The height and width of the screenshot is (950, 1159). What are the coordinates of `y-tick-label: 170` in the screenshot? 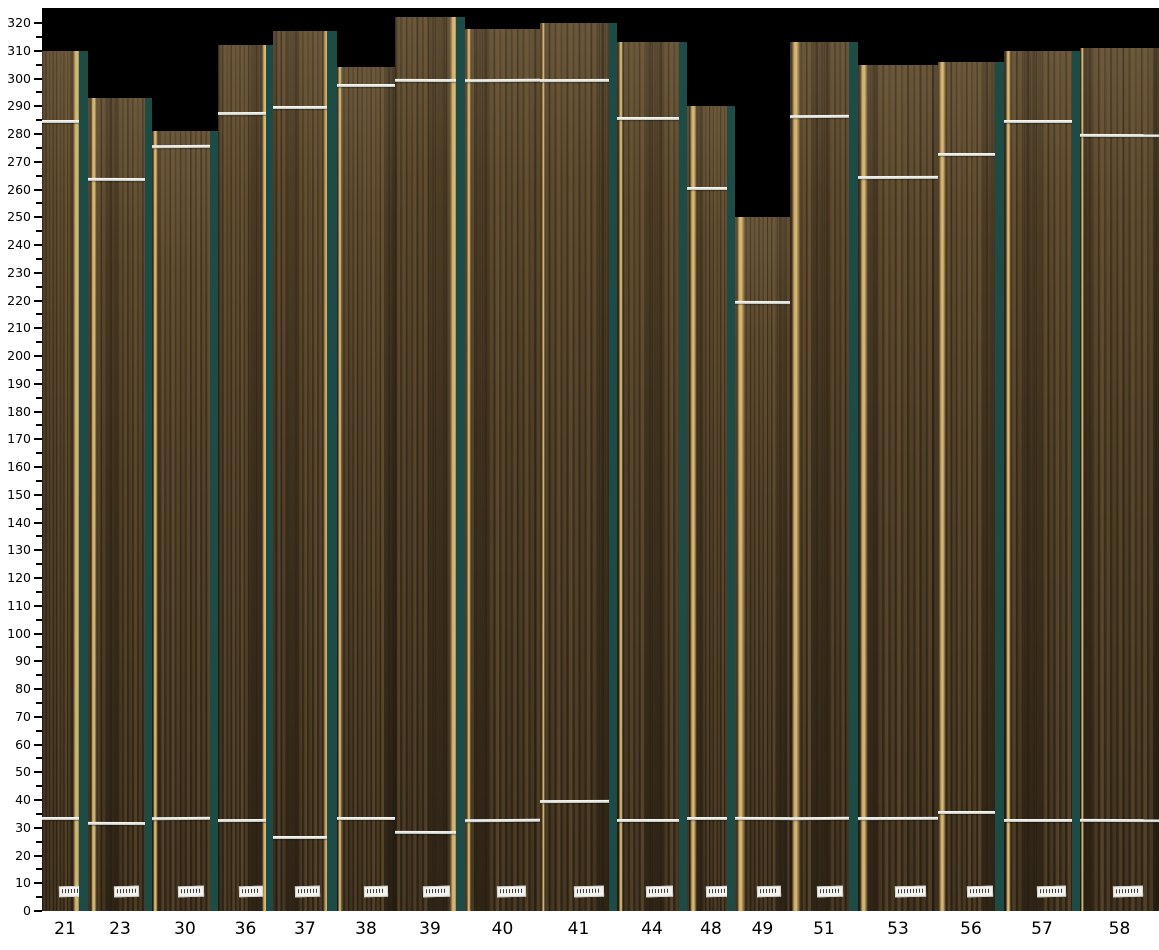 It's located at (19, 439).